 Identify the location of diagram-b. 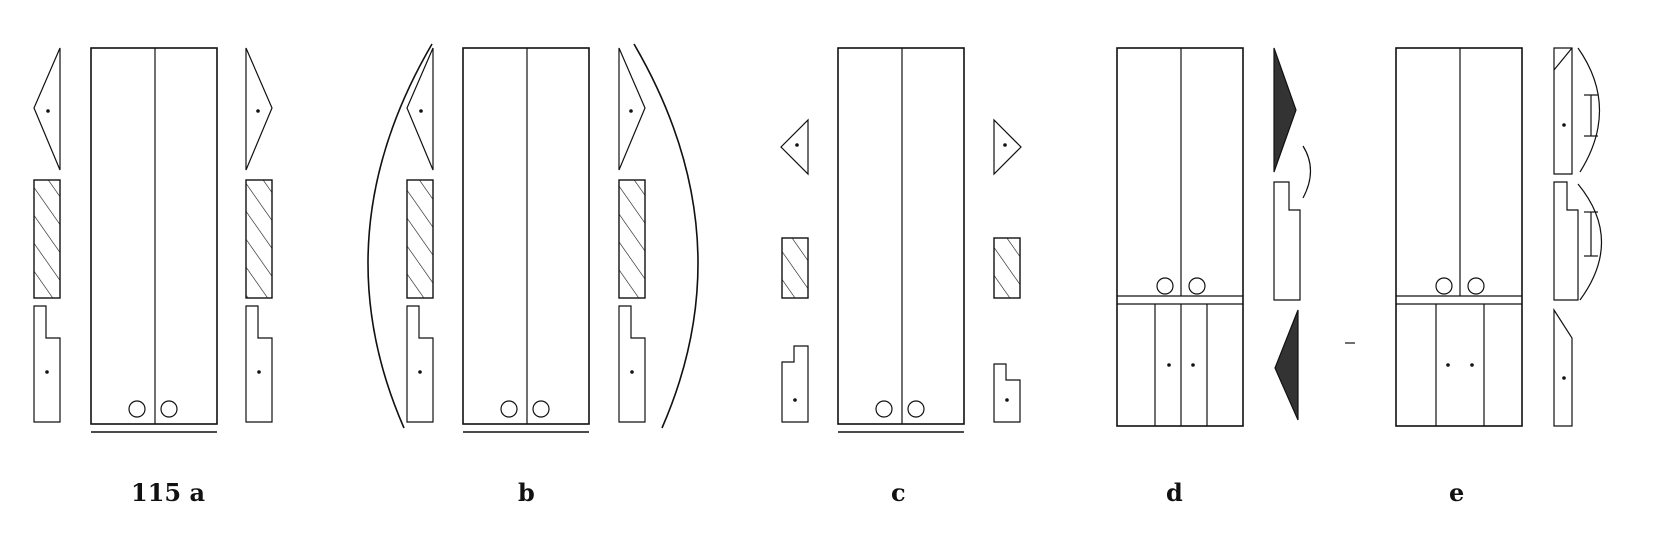
(533, 238).